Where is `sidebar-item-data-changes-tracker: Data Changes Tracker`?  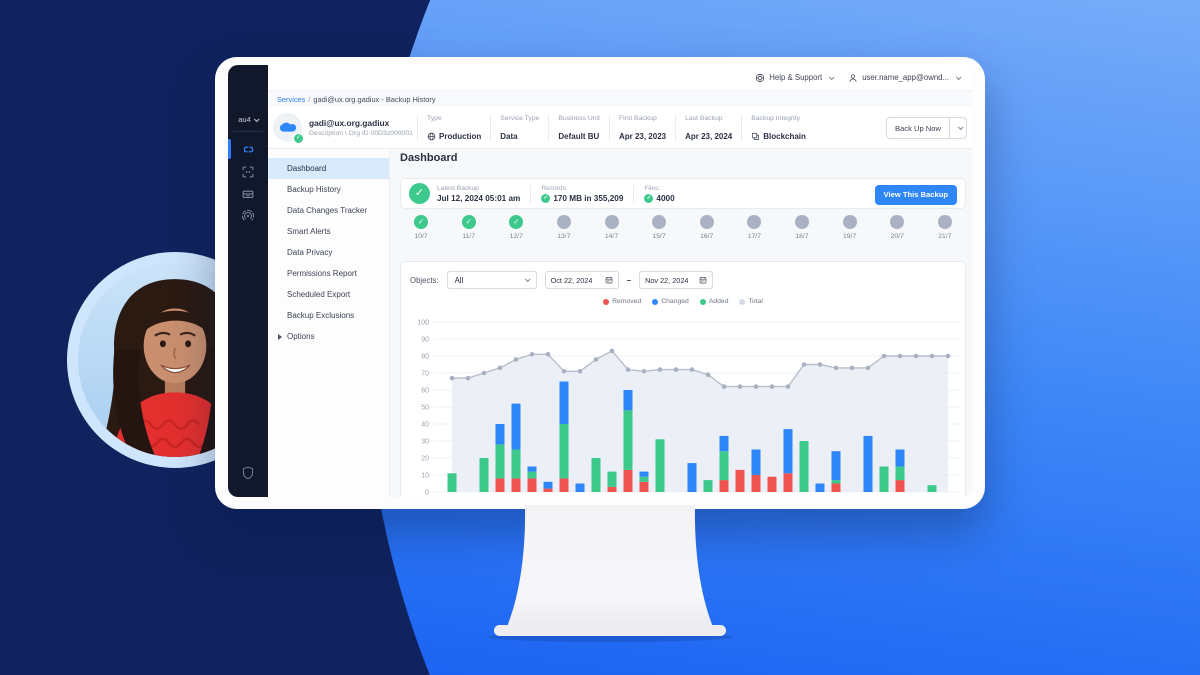 sidebar-item-data-changes-tracker: Data Changes Tracker is located at coordinates (327, 210).